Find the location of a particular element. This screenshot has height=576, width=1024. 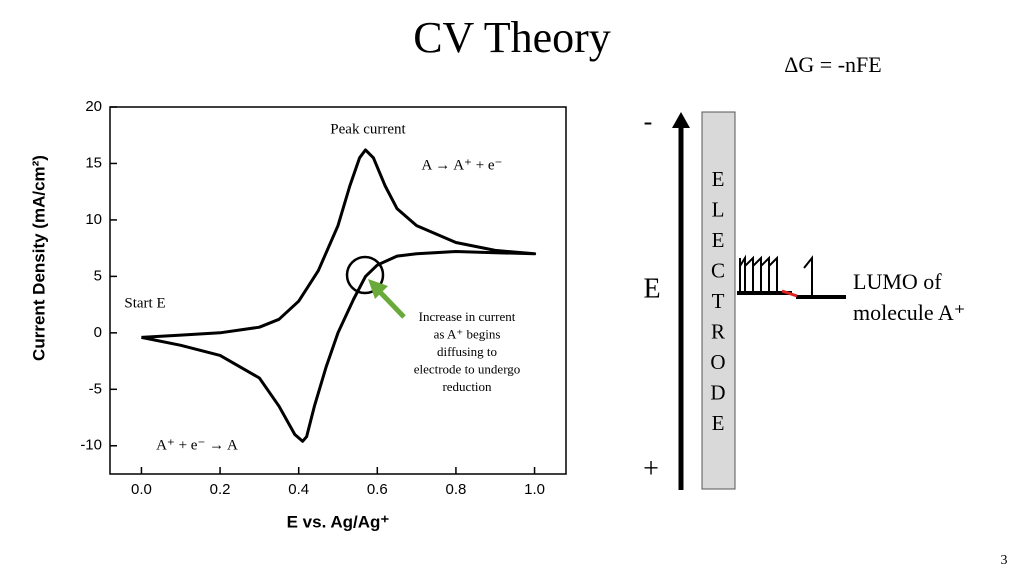

electrode is located at coordinates (718, 300).